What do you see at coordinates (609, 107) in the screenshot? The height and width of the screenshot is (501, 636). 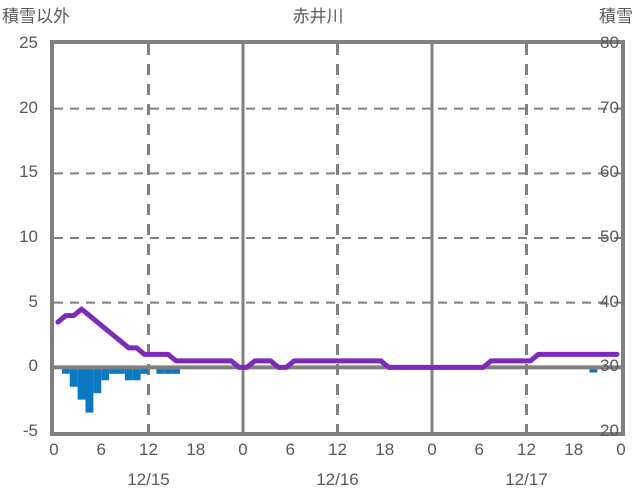 I see `y-axis-tick-right: 70` at bounding box center [609, 107].